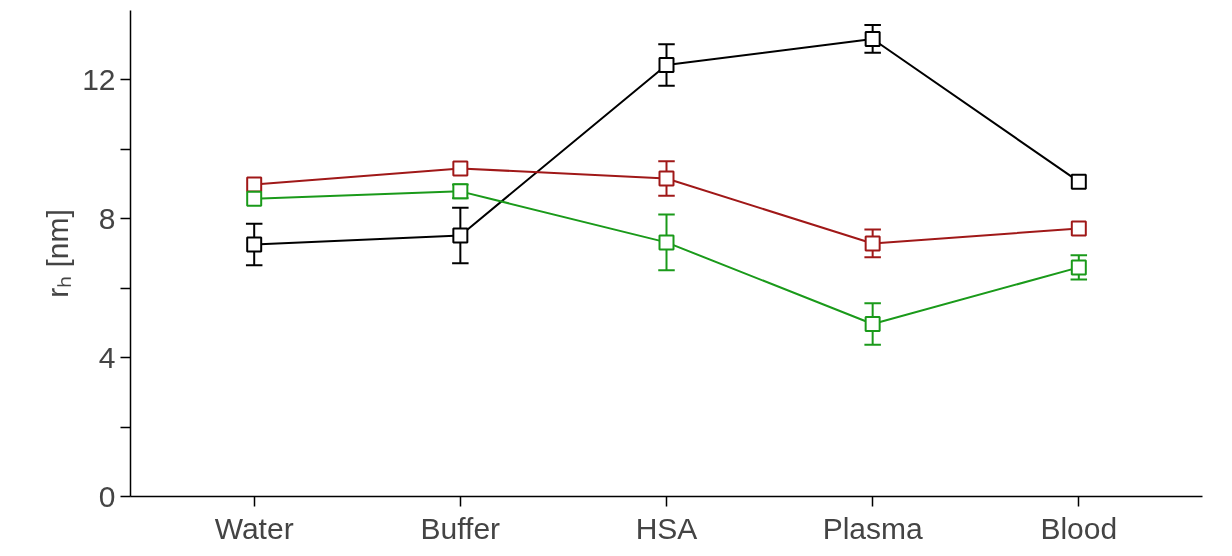 This screenshot has height=556, width=1232. What do you see at coordinates (666, 528) in the screenshot?
I see `x-tick-label: HSA` at bounding box center [666, 528].